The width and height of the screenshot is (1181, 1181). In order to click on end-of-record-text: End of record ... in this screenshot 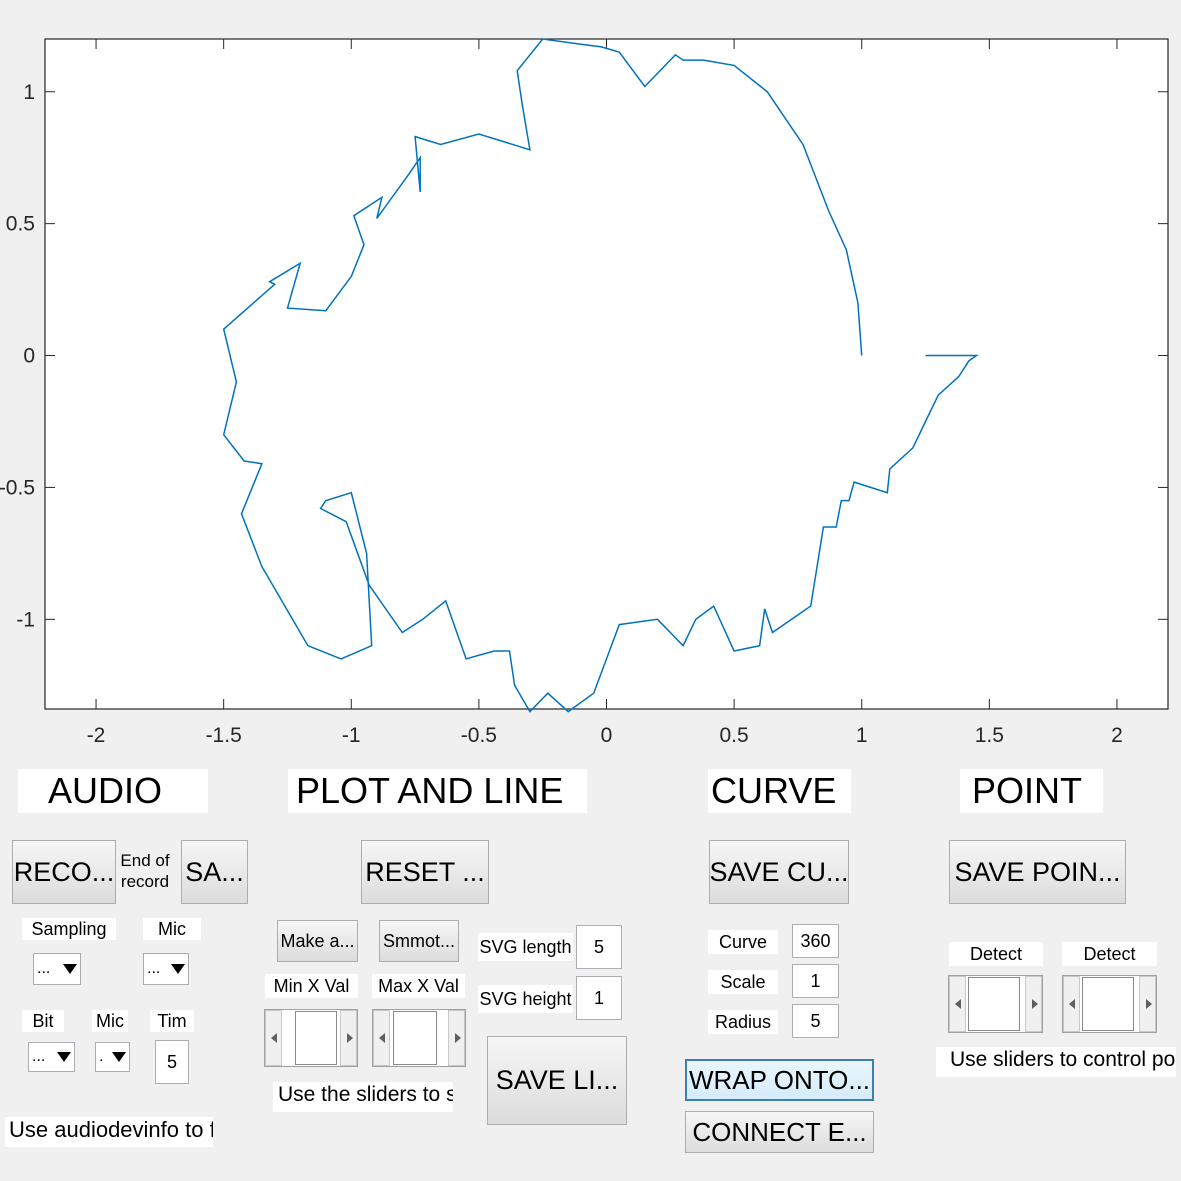, I will do `click(145, 872)`.